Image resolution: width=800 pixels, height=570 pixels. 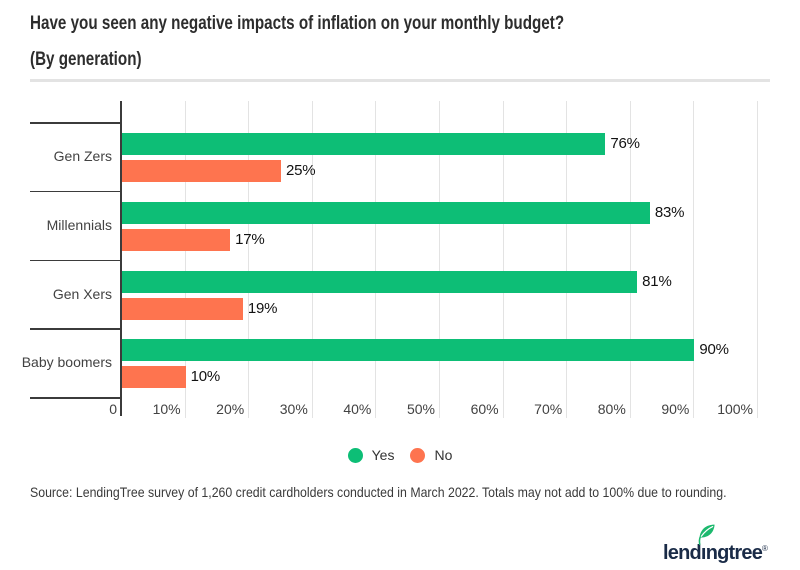 What do you see at coordinates (364, 144) in the screenshot?
I see `bar-yes-gen-zers` at bounding box center [364, 144].